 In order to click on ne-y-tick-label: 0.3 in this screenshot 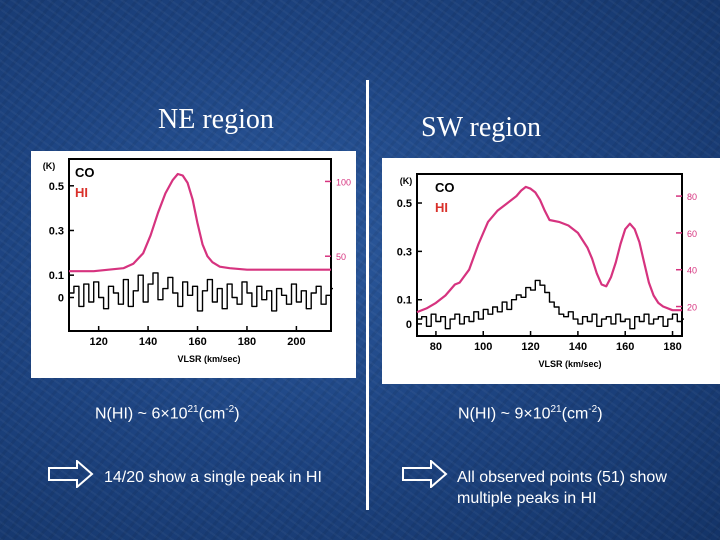, I will do `click(56, 231)`.